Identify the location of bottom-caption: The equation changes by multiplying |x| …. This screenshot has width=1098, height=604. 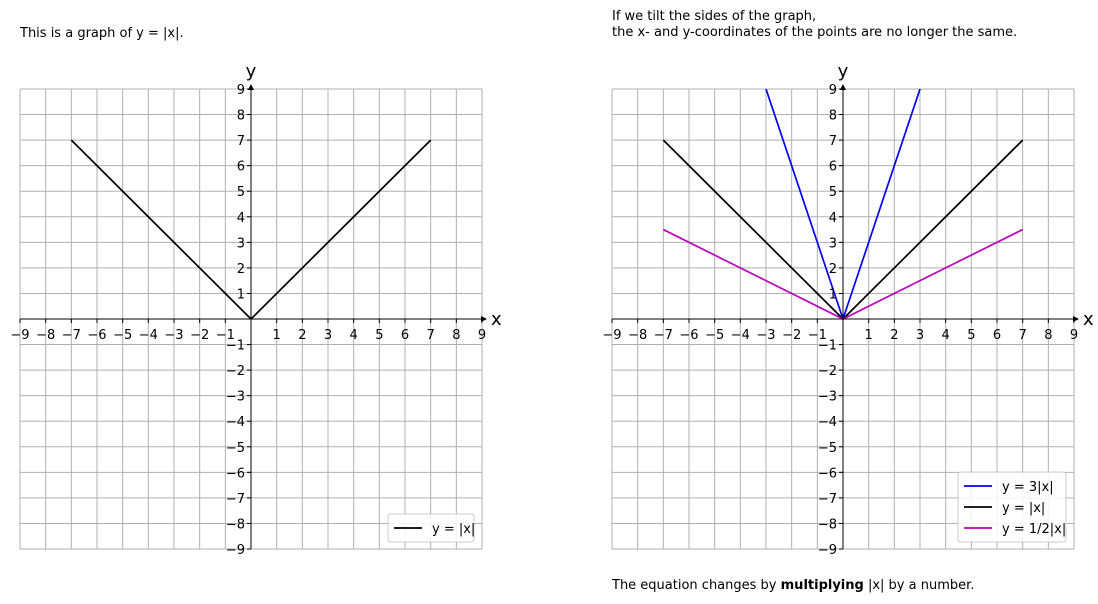
(793, 586).